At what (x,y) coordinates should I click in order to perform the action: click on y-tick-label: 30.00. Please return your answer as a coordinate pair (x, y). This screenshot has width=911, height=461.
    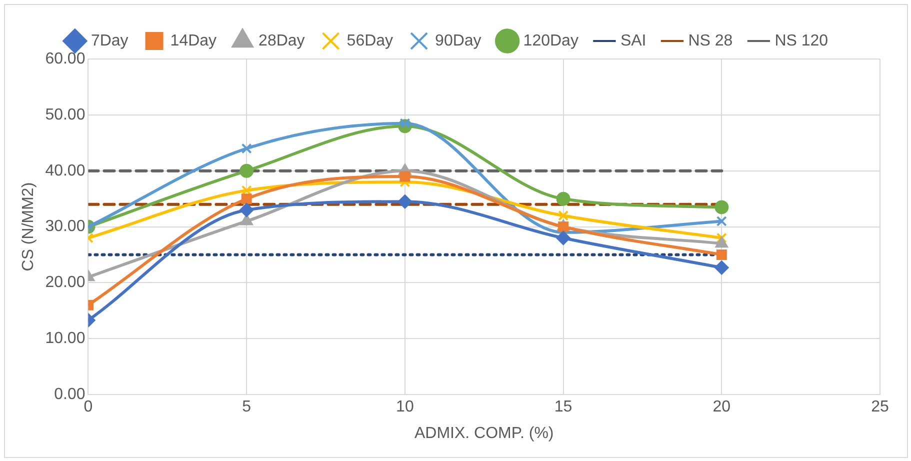
    Looking at the image, I should click on (65, 227).